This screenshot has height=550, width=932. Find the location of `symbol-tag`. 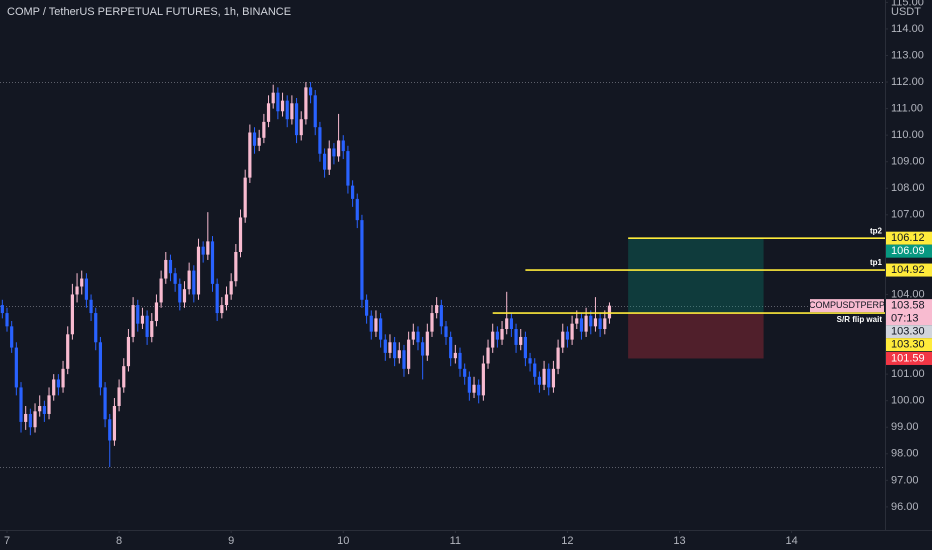

symbol-tag is located at coordinates (847, 306).